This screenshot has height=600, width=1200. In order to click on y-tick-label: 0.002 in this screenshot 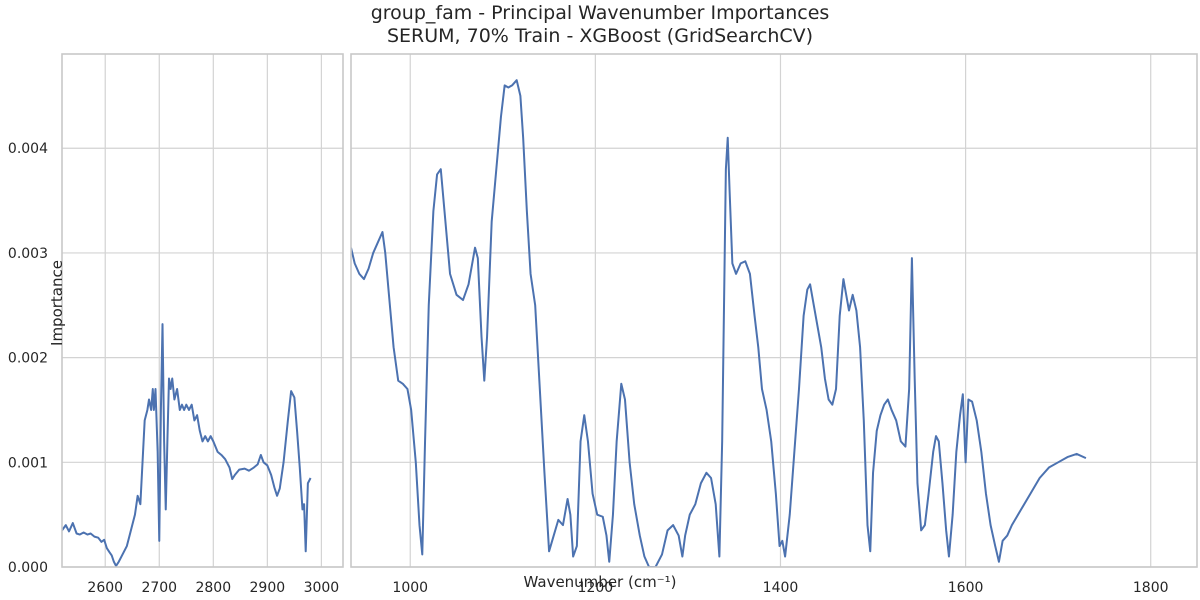, I will do `click(28, 359)`.